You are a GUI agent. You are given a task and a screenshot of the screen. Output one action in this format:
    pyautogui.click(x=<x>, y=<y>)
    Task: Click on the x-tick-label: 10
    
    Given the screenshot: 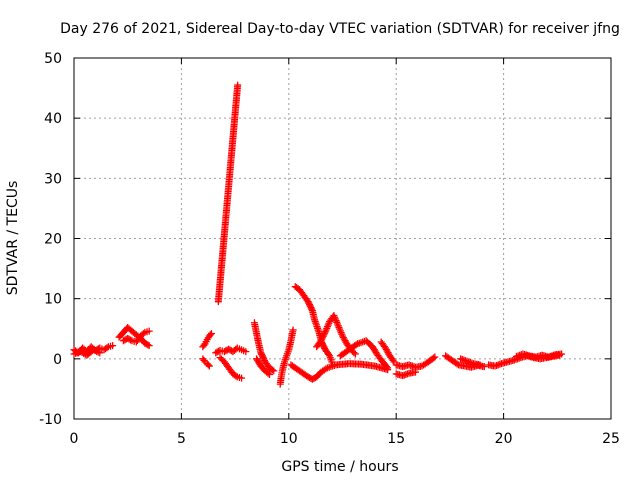 What is the action you would take?
    pyautogui.click(x=289, y=439)
    